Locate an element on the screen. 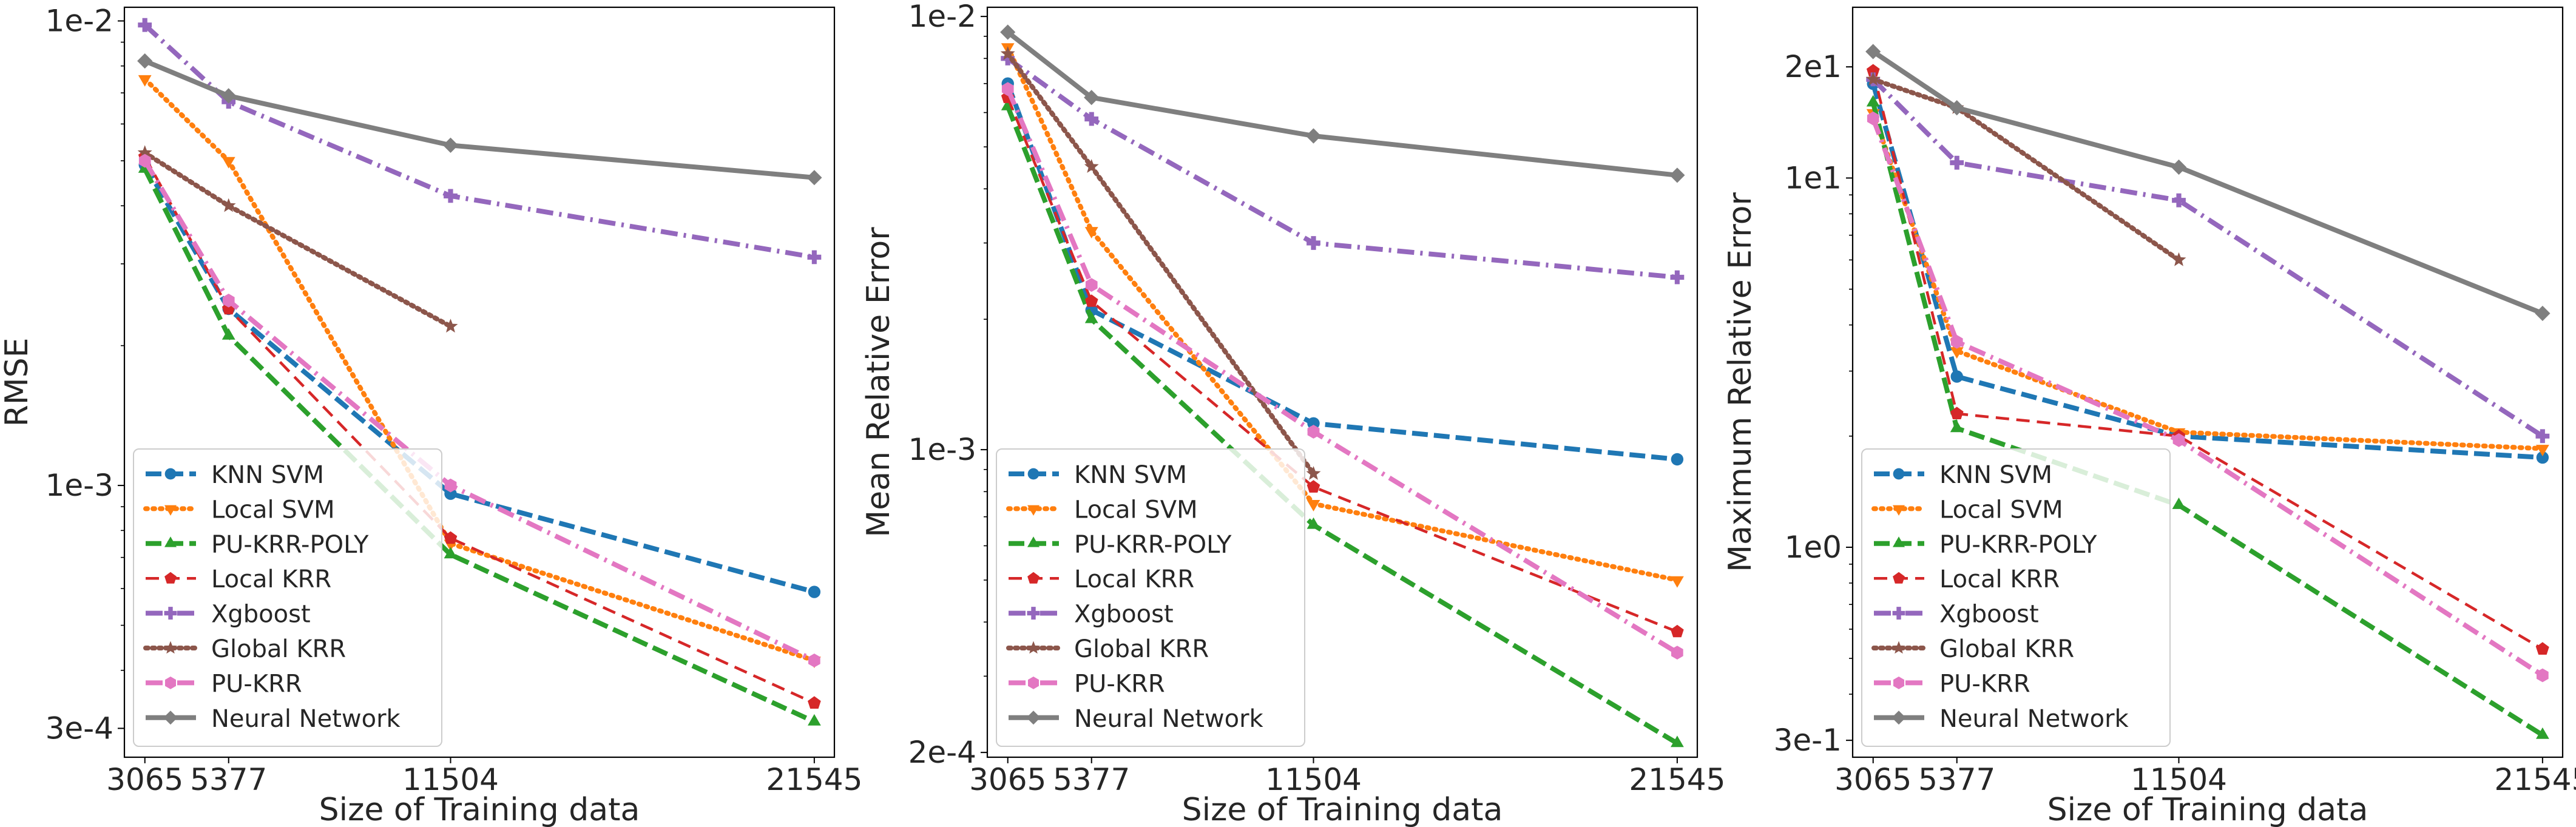 This screenshot has height=827, width=2576. series-xgboost is located at coordinates (480, 141).